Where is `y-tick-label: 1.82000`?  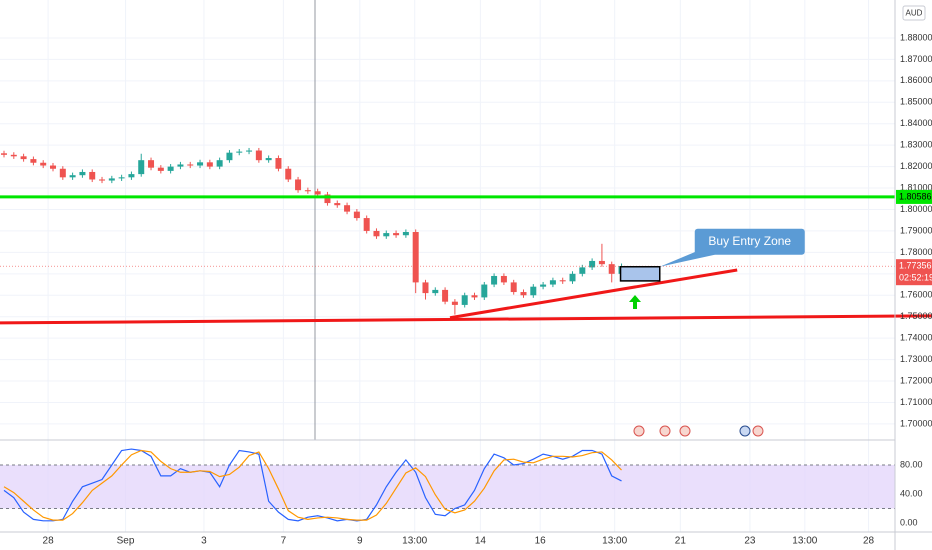
y-tick-label: 1.82000 is located at coordinates (916, 166).